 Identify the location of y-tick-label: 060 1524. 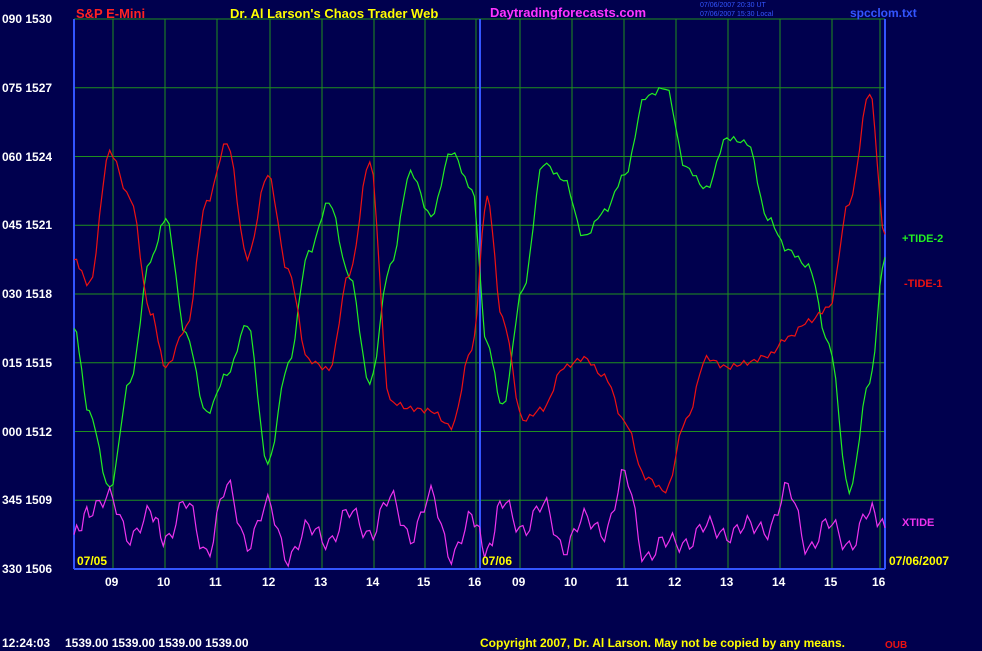
(27, 156).